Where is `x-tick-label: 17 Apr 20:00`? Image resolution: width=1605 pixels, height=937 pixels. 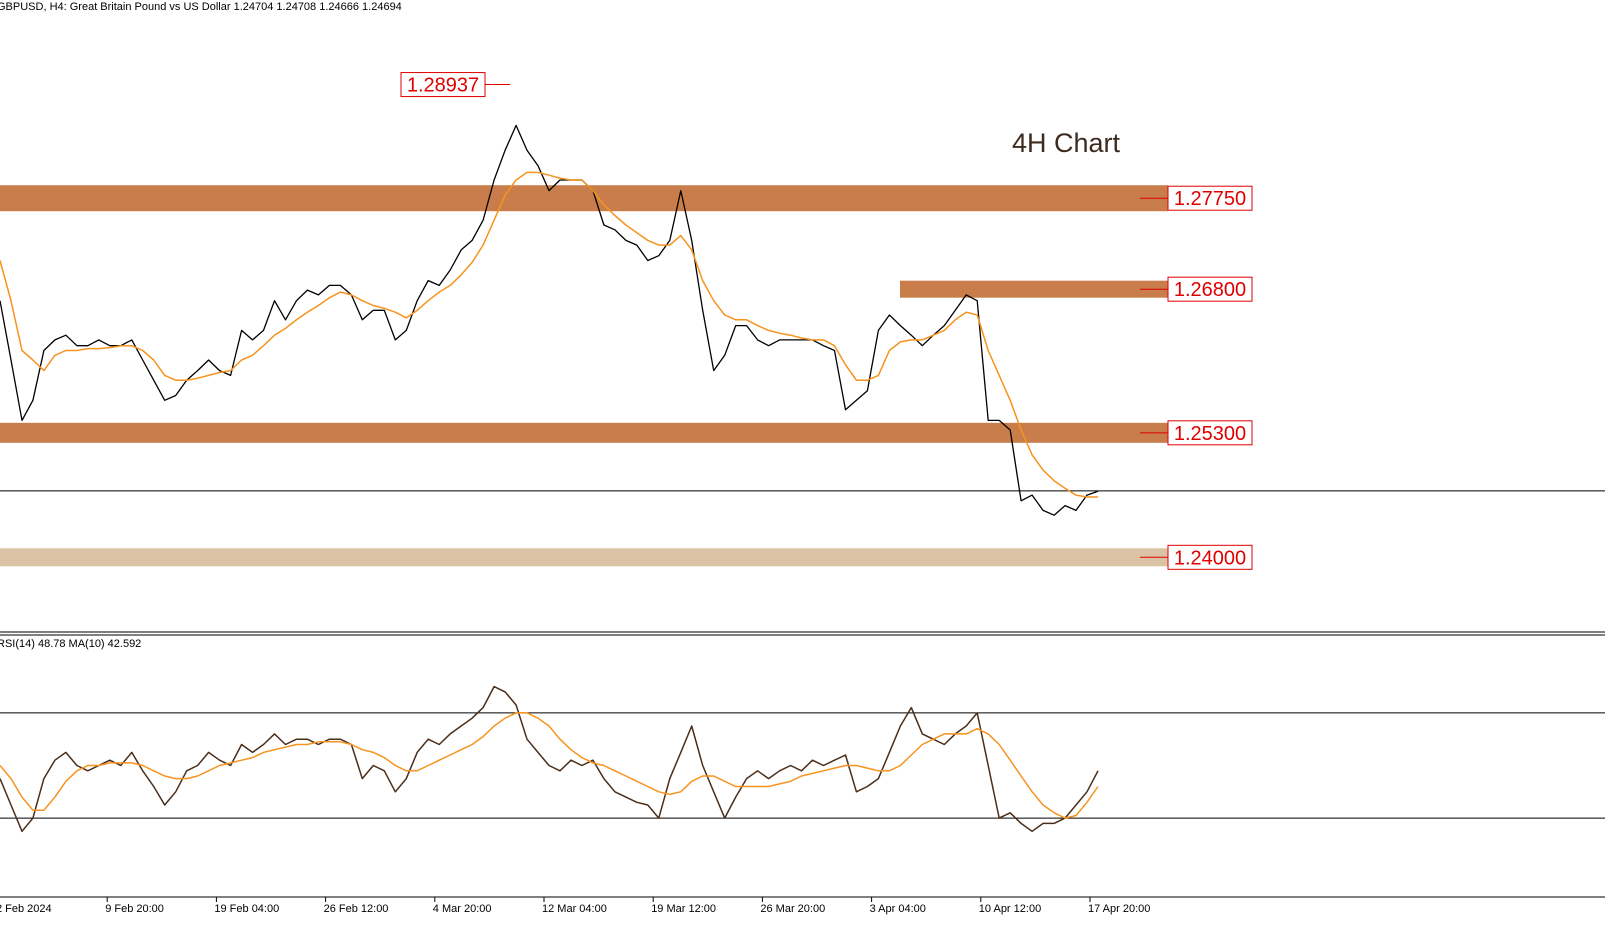 x-tick-label: 17 Apr 20:00 is located at coordinates (1119, 909).